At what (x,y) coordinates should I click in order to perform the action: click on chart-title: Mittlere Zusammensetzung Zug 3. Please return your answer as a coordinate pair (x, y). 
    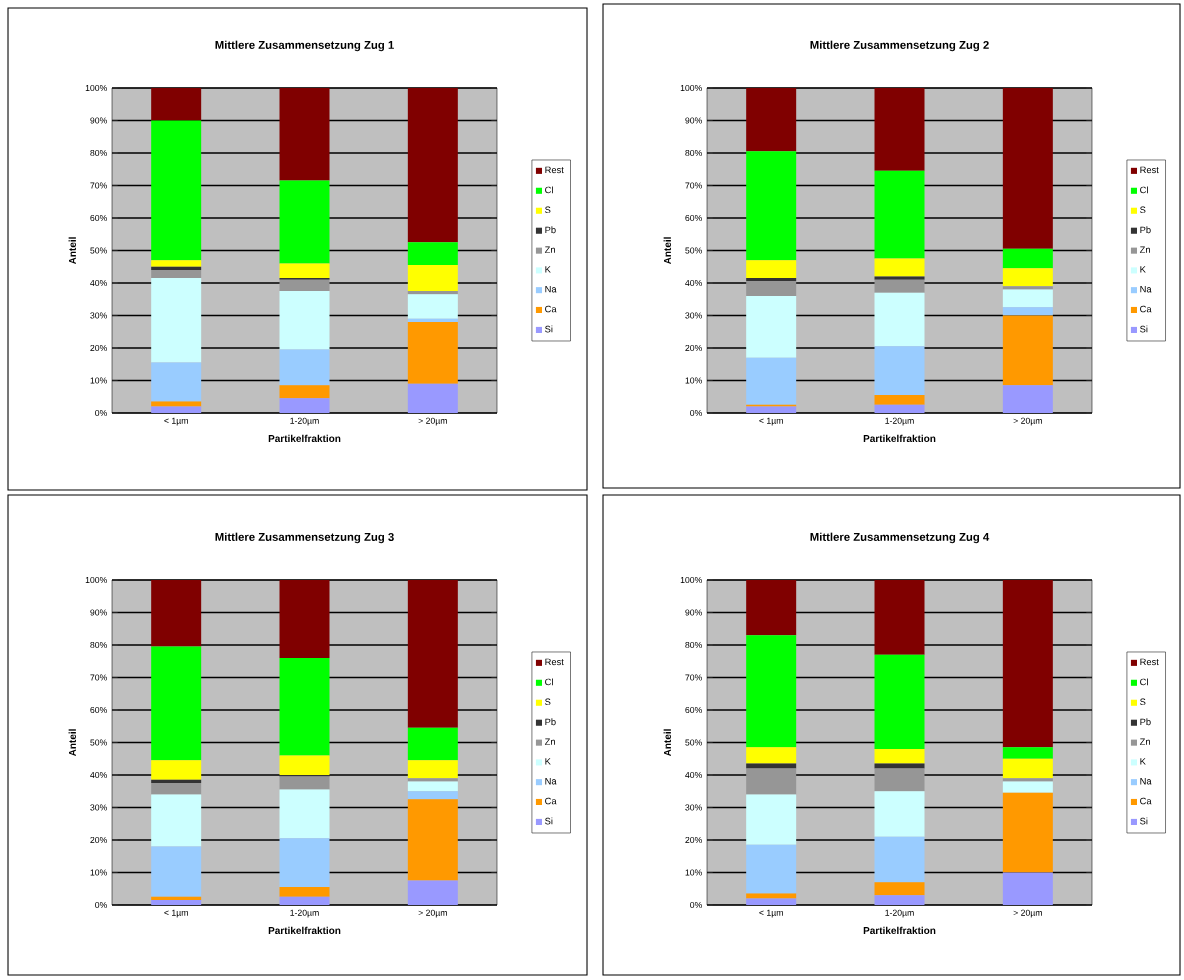
    Looking at the image, I should click on (304, 538).